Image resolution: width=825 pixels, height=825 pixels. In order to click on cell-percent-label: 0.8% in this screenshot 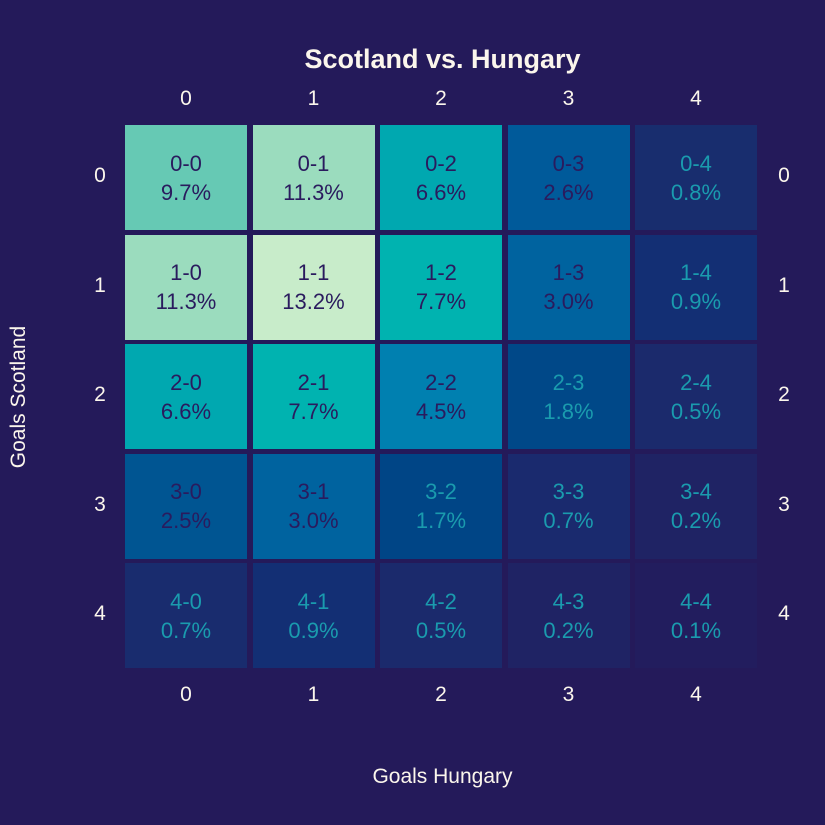, I will do `click(696, 192)`.